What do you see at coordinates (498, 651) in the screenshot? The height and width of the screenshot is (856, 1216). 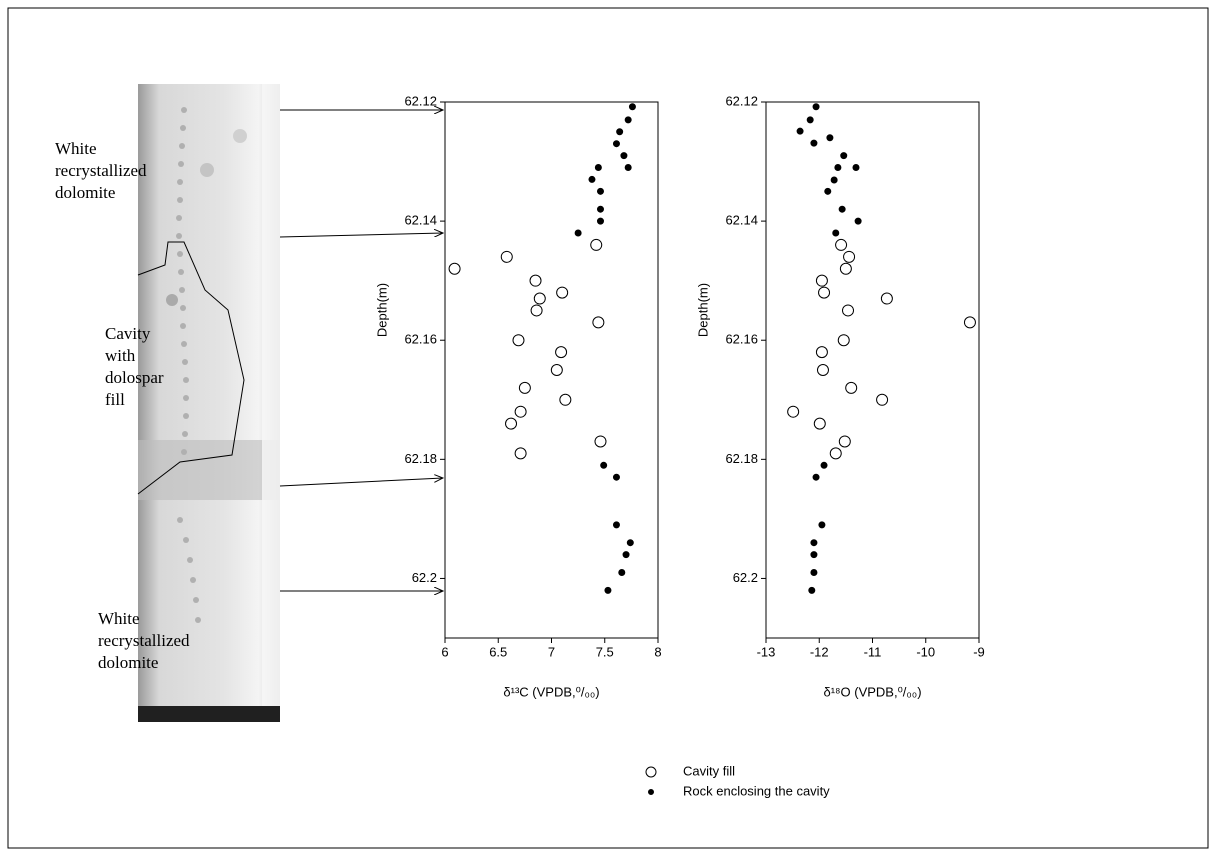 I see `x-tick-label: 6.5` at bounding box center [498, 651].